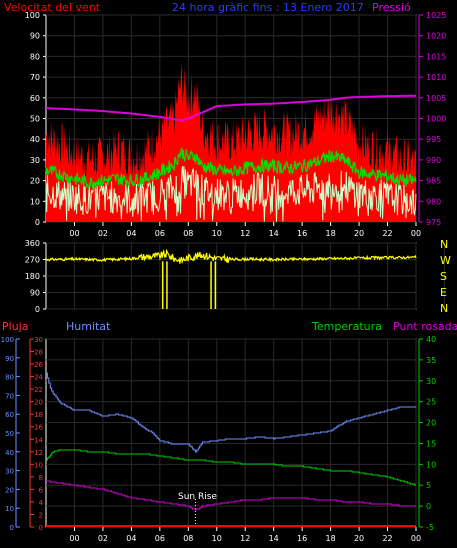  What do you see at coordinates (428, 506) in the screenshot?
I see `temp-tick-label: 0` at bounding box center [428, 506].